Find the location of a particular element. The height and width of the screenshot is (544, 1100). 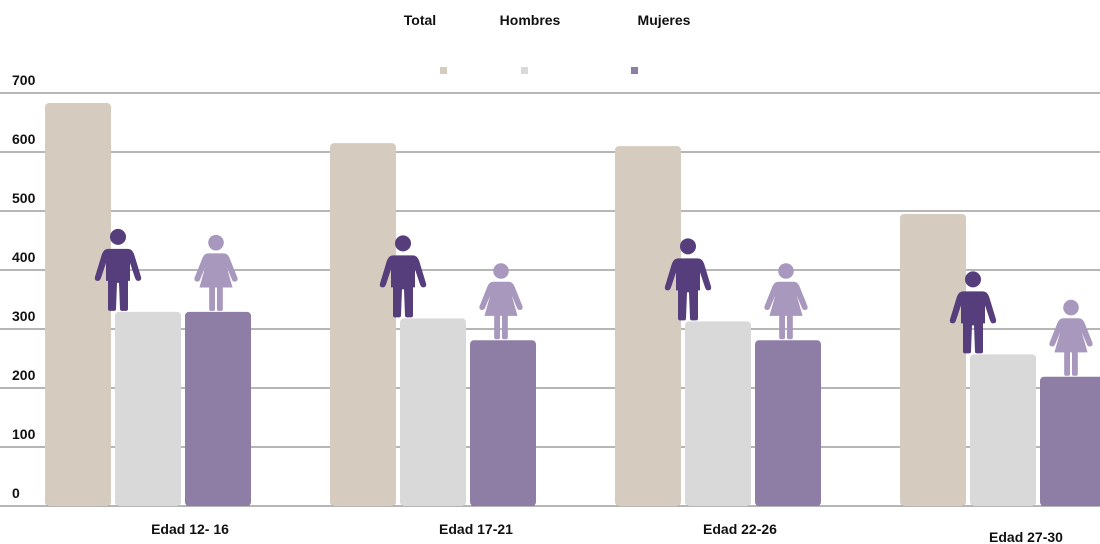

x-category-label-1: Edad 12- 16 is located at coordinates (190, 529).